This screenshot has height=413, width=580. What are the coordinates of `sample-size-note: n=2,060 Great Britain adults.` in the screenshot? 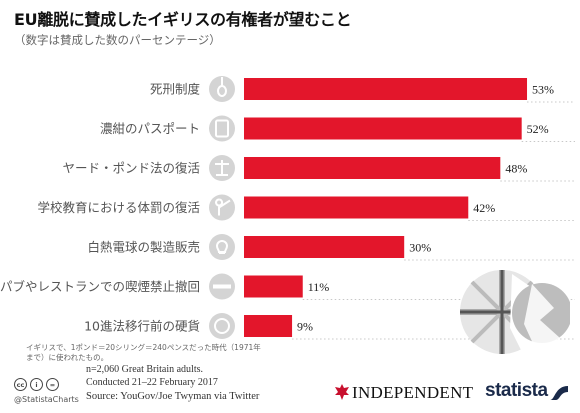 It's located at (145, 369).